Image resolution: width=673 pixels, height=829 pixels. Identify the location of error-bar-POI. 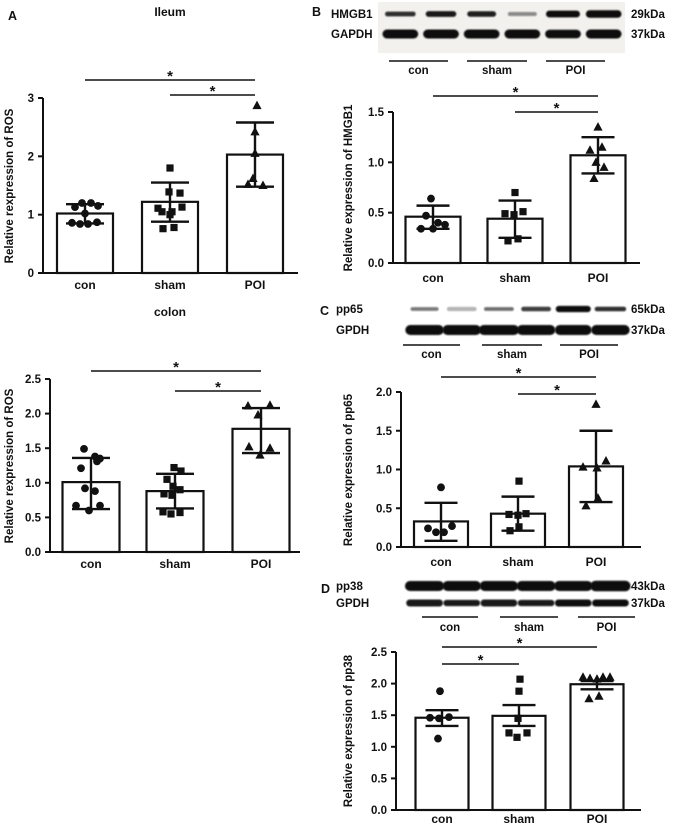
(598, 155).